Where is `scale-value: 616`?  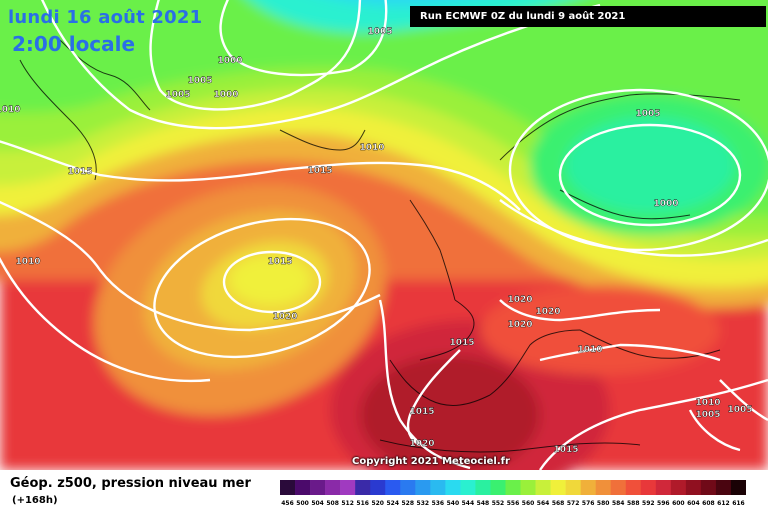 scale-value: 616 is located at coordinates (738, 503).